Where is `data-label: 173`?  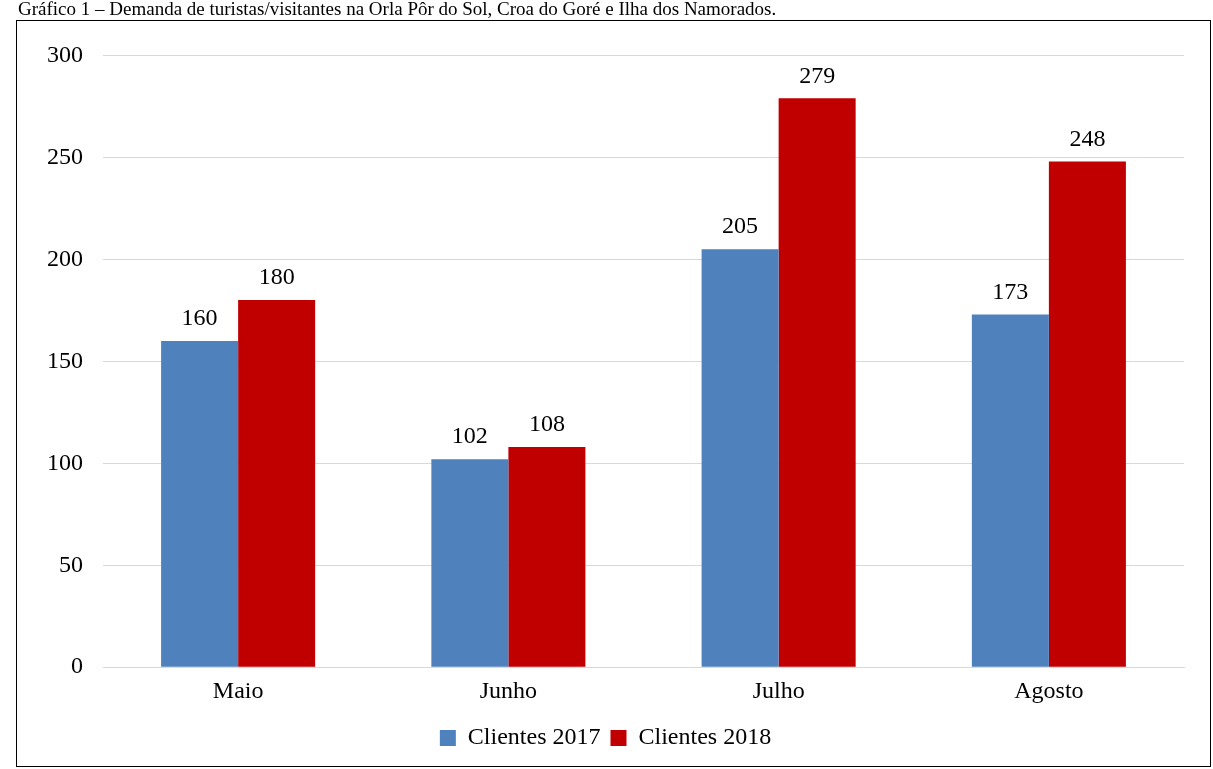
data-label: 173 is located at coordinates (1010, 290).